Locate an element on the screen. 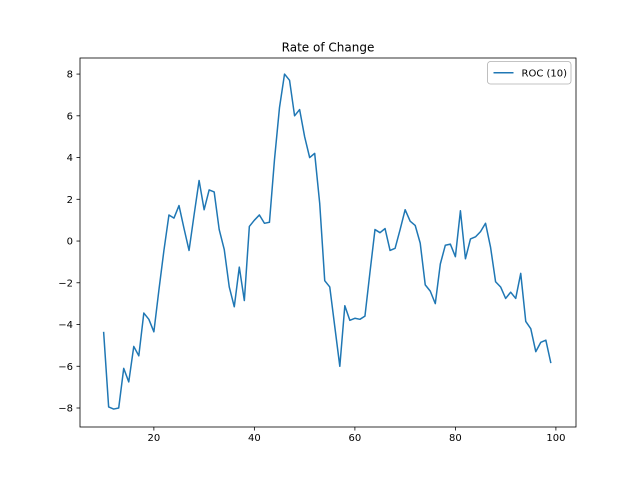  y-tick-label: −4 is located at coordinates (65, 325).